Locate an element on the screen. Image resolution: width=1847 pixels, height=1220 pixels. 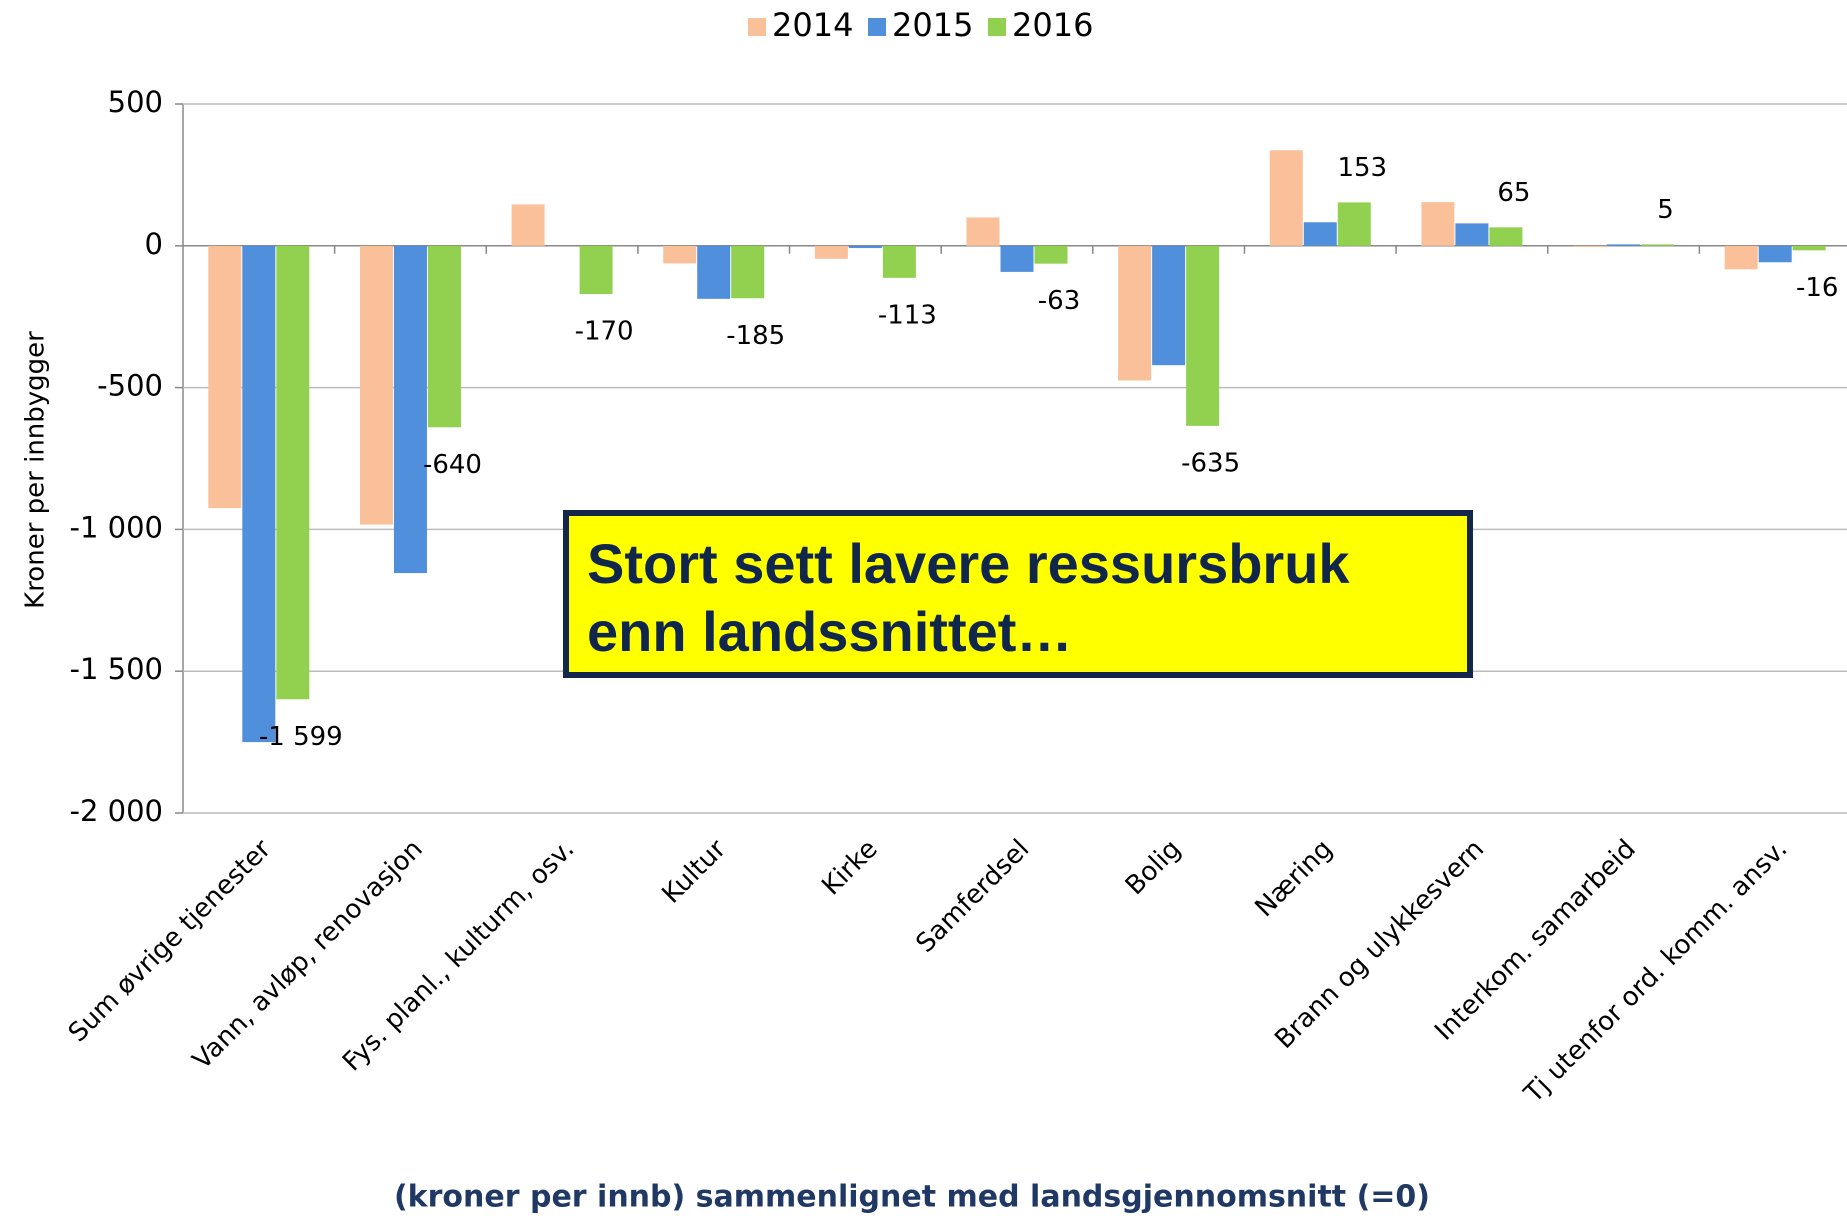
data-label: -185 is located at coordinates (755, 336).